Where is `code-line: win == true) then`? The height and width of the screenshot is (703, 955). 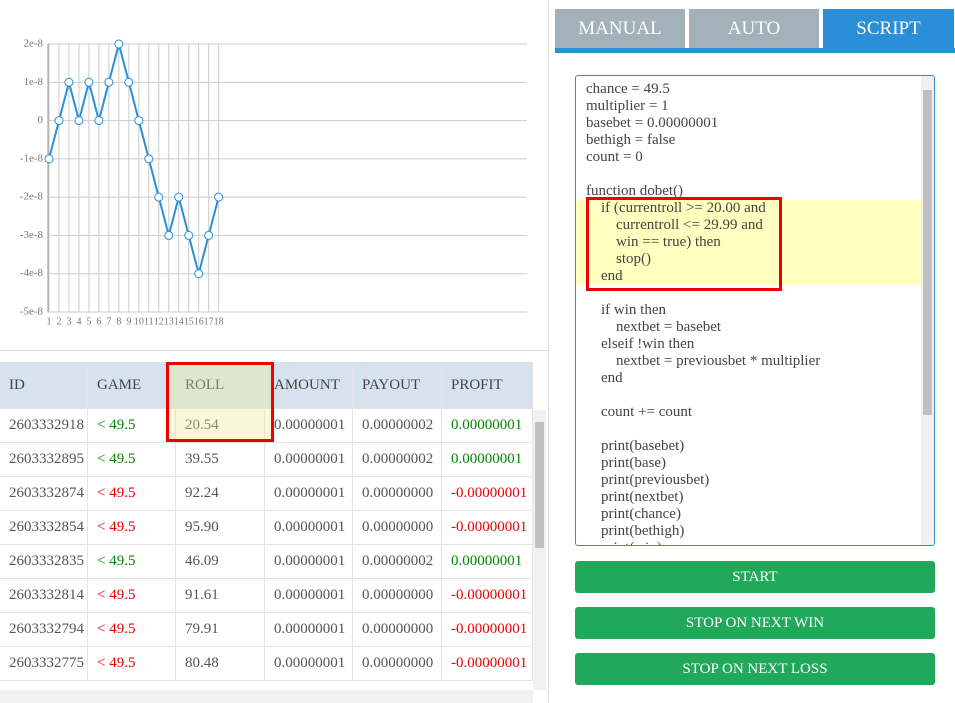 code-line: win == true) then is located at coordinates (755, 242).